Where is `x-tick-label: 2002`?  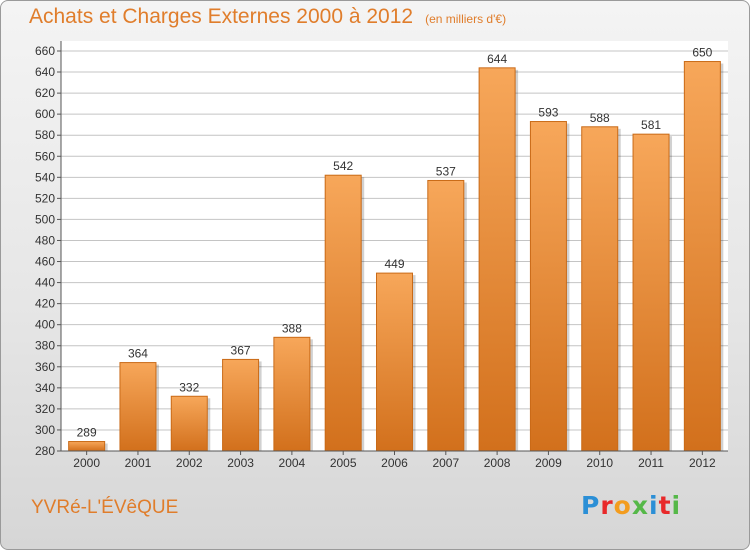 x-tick-label: 2002 is located at coordinates (189, 463).